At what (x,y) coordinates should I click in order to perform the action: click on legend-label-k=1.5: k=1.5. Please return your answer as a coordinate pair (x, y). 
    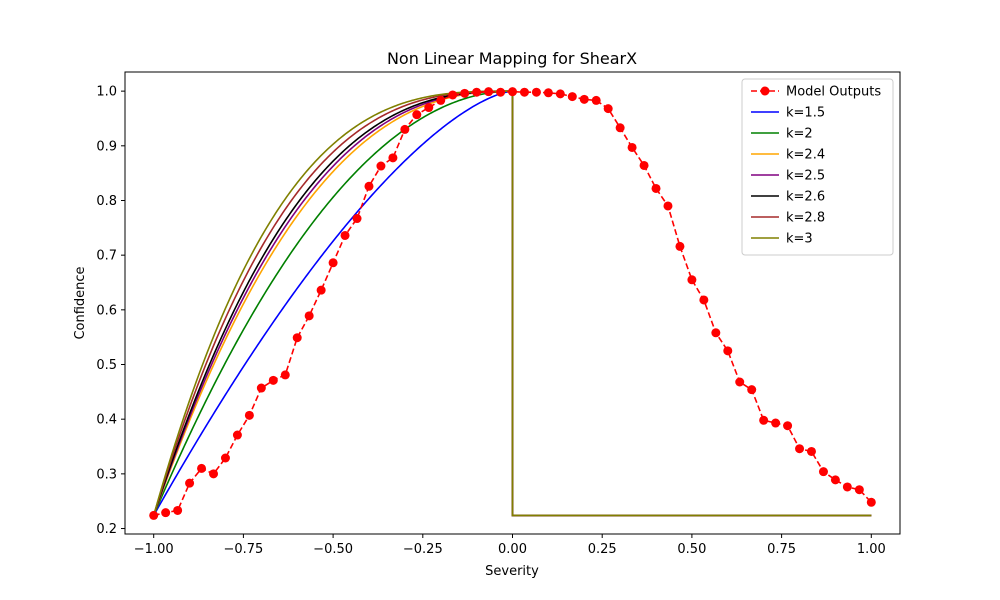
    Looking at the image, I should click on (805, 113).